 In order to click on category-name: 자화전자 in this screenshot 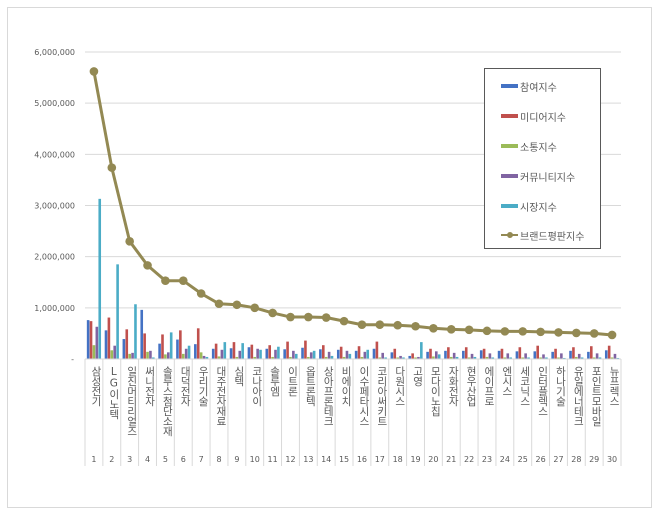, I will do `click(453, 386)`.